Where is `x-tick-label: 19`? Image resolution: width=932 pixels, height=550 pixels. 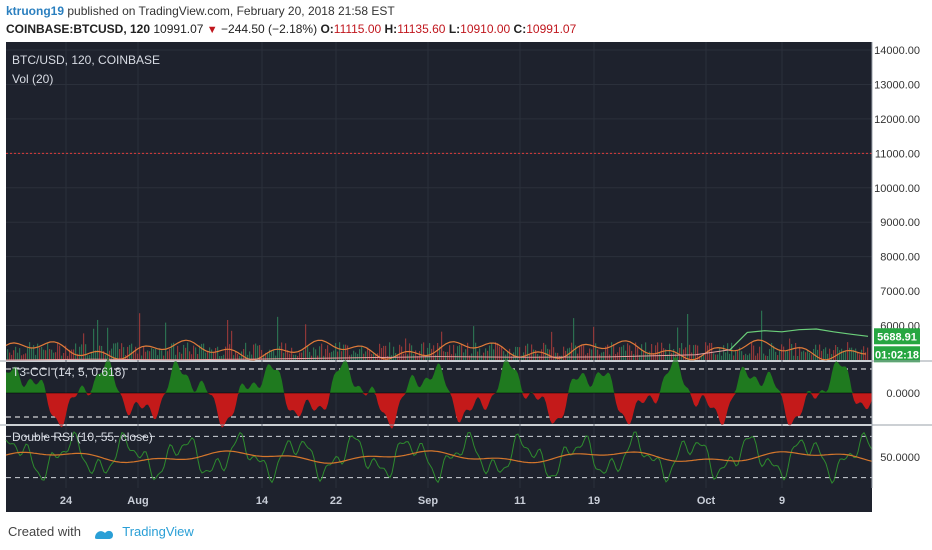
x-tick-label: 19 is located at coordinates (594, 501).